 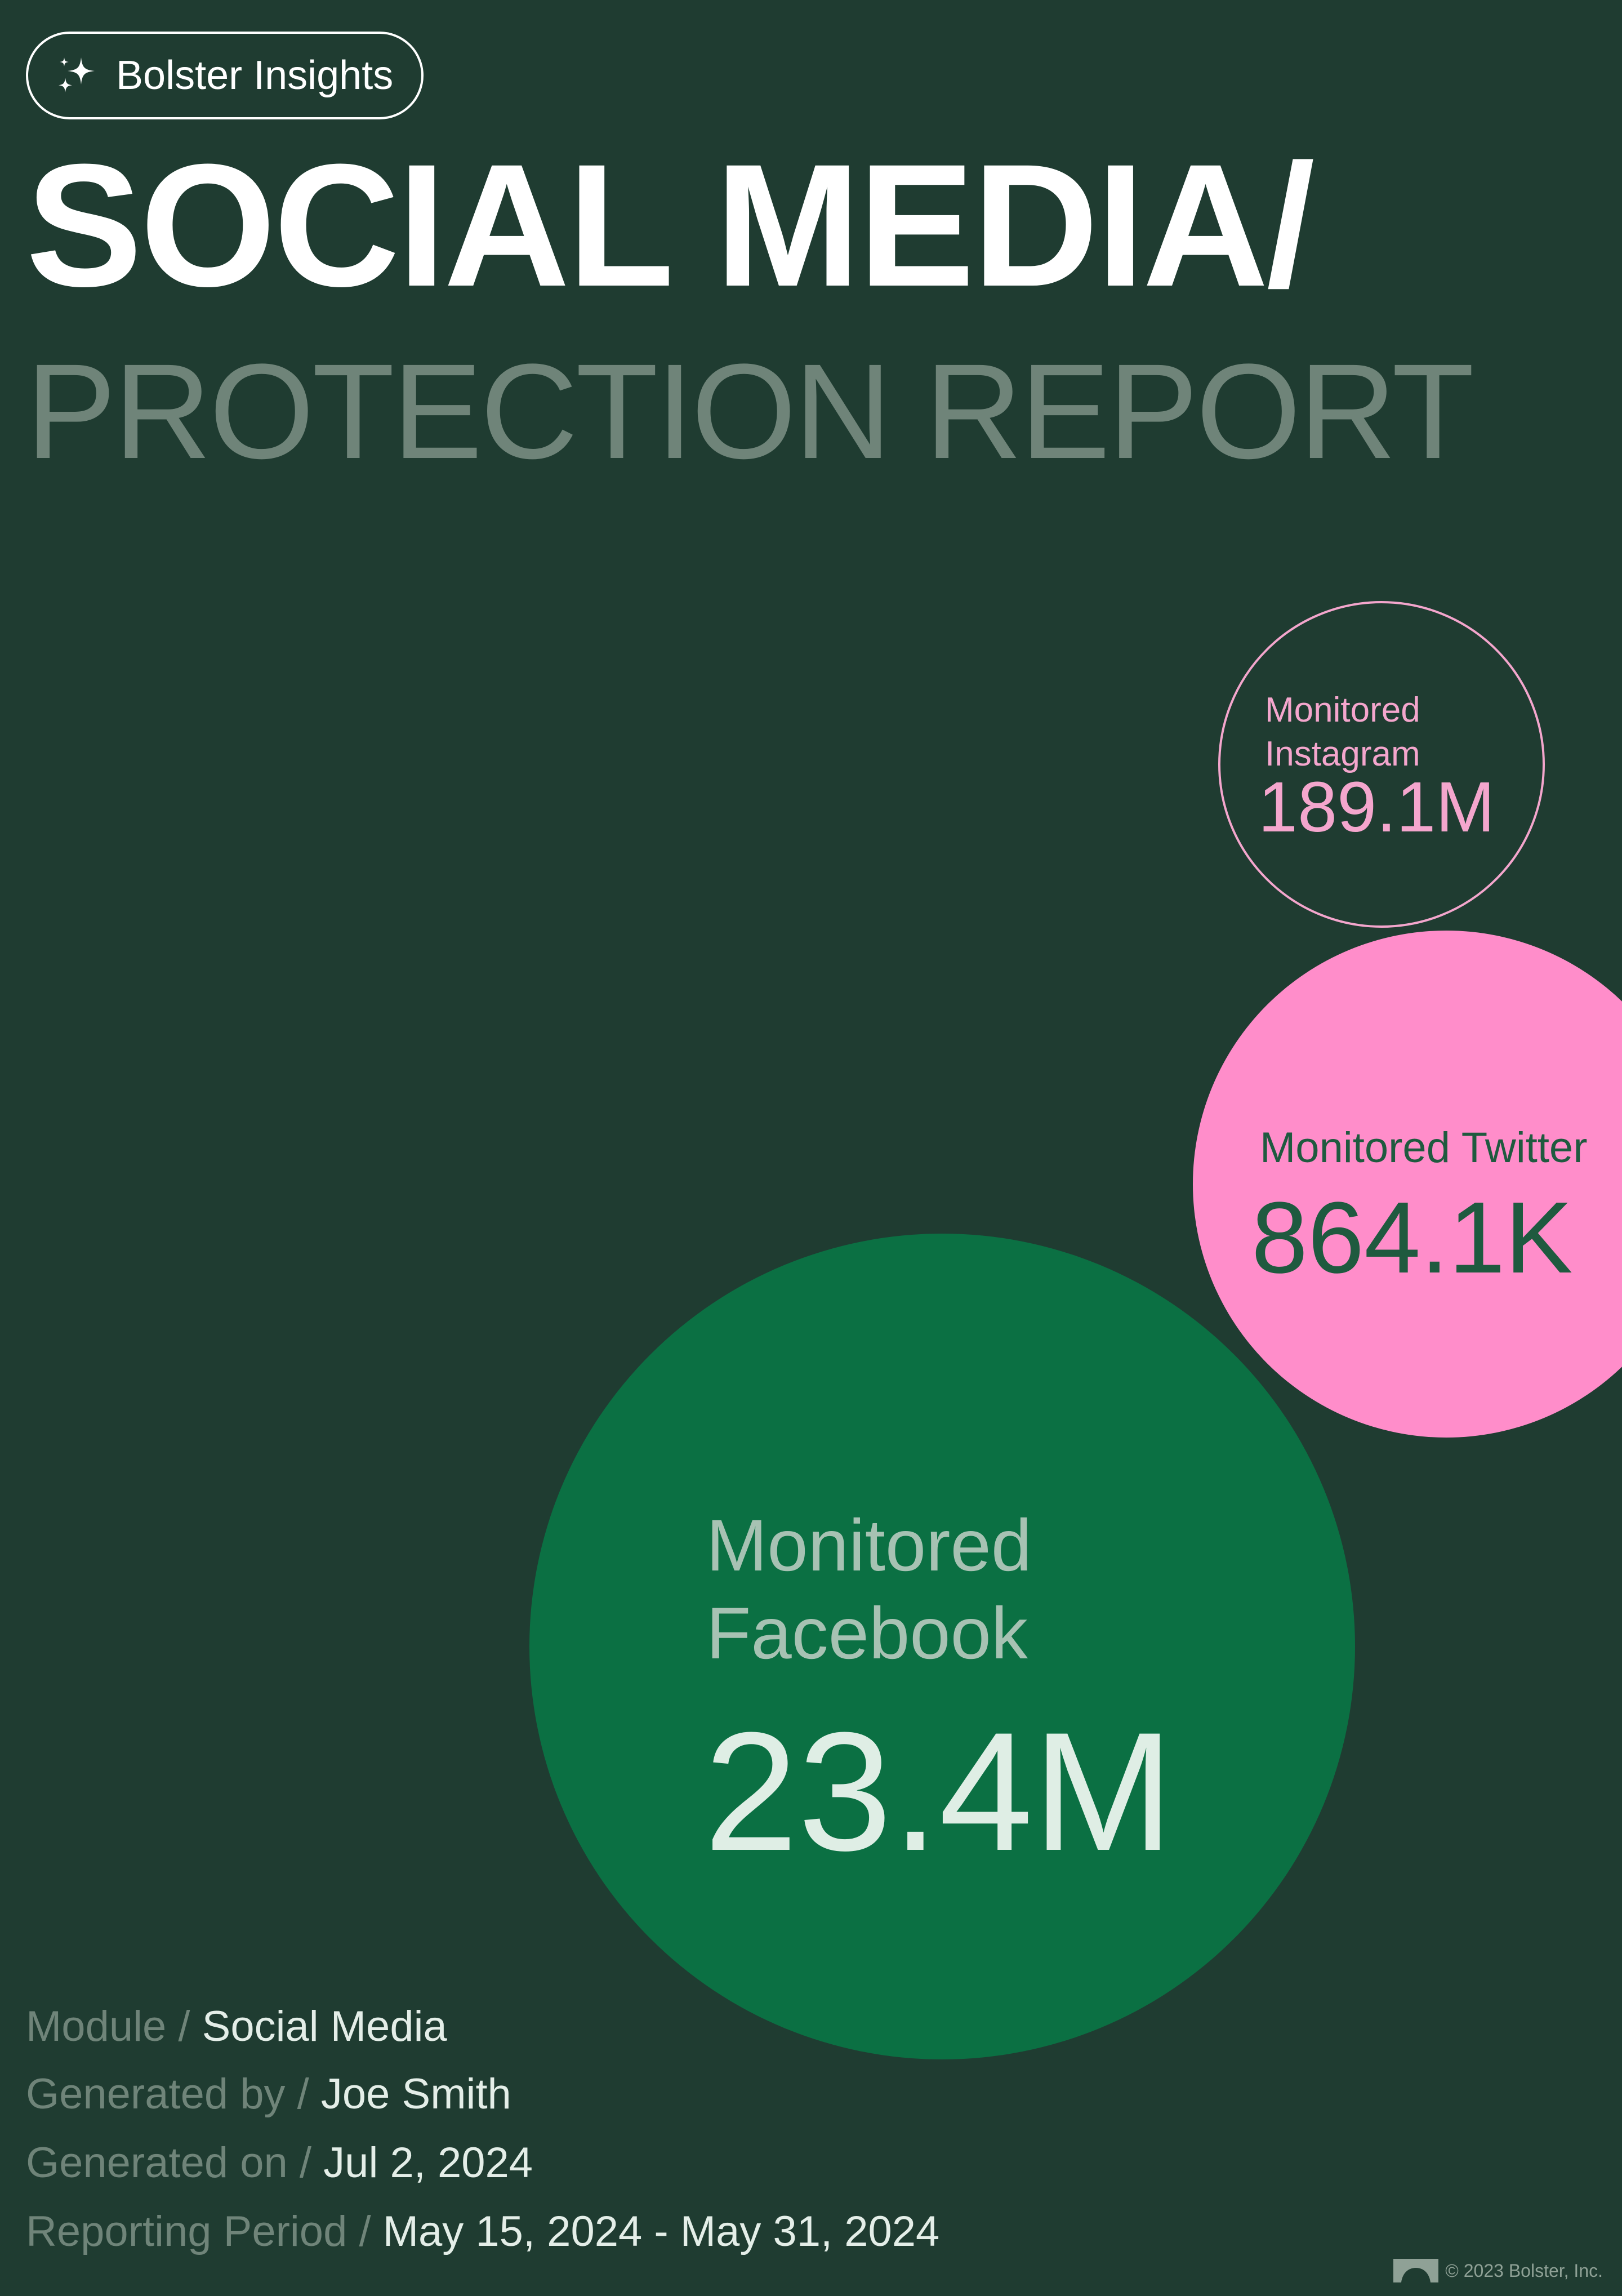 What do you see at coordinates (670, 225) in the screenshot?
I see `report-title: SOCIAL MEDIA/` at bounding box center [670, 225].